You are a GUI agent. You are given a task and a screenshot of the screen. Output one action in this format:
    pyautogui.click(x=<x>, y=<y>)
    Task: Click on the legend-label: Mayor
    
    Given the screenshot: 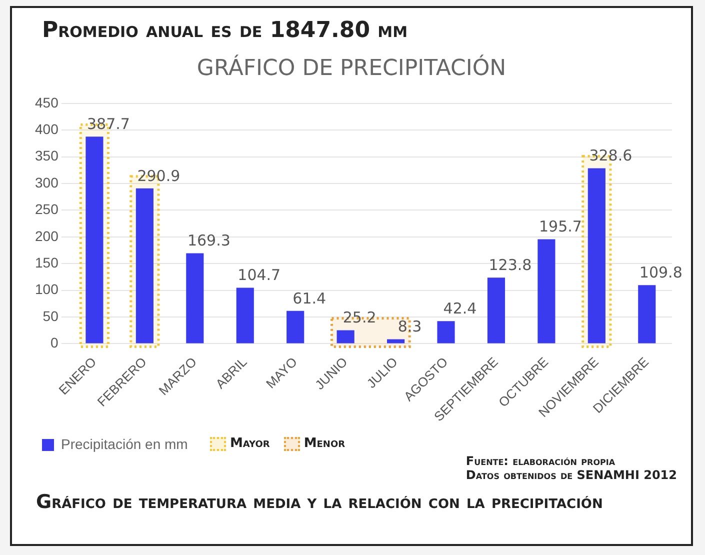 What is the action you would take?
    pyautogui.click(x=250, y=443)
    